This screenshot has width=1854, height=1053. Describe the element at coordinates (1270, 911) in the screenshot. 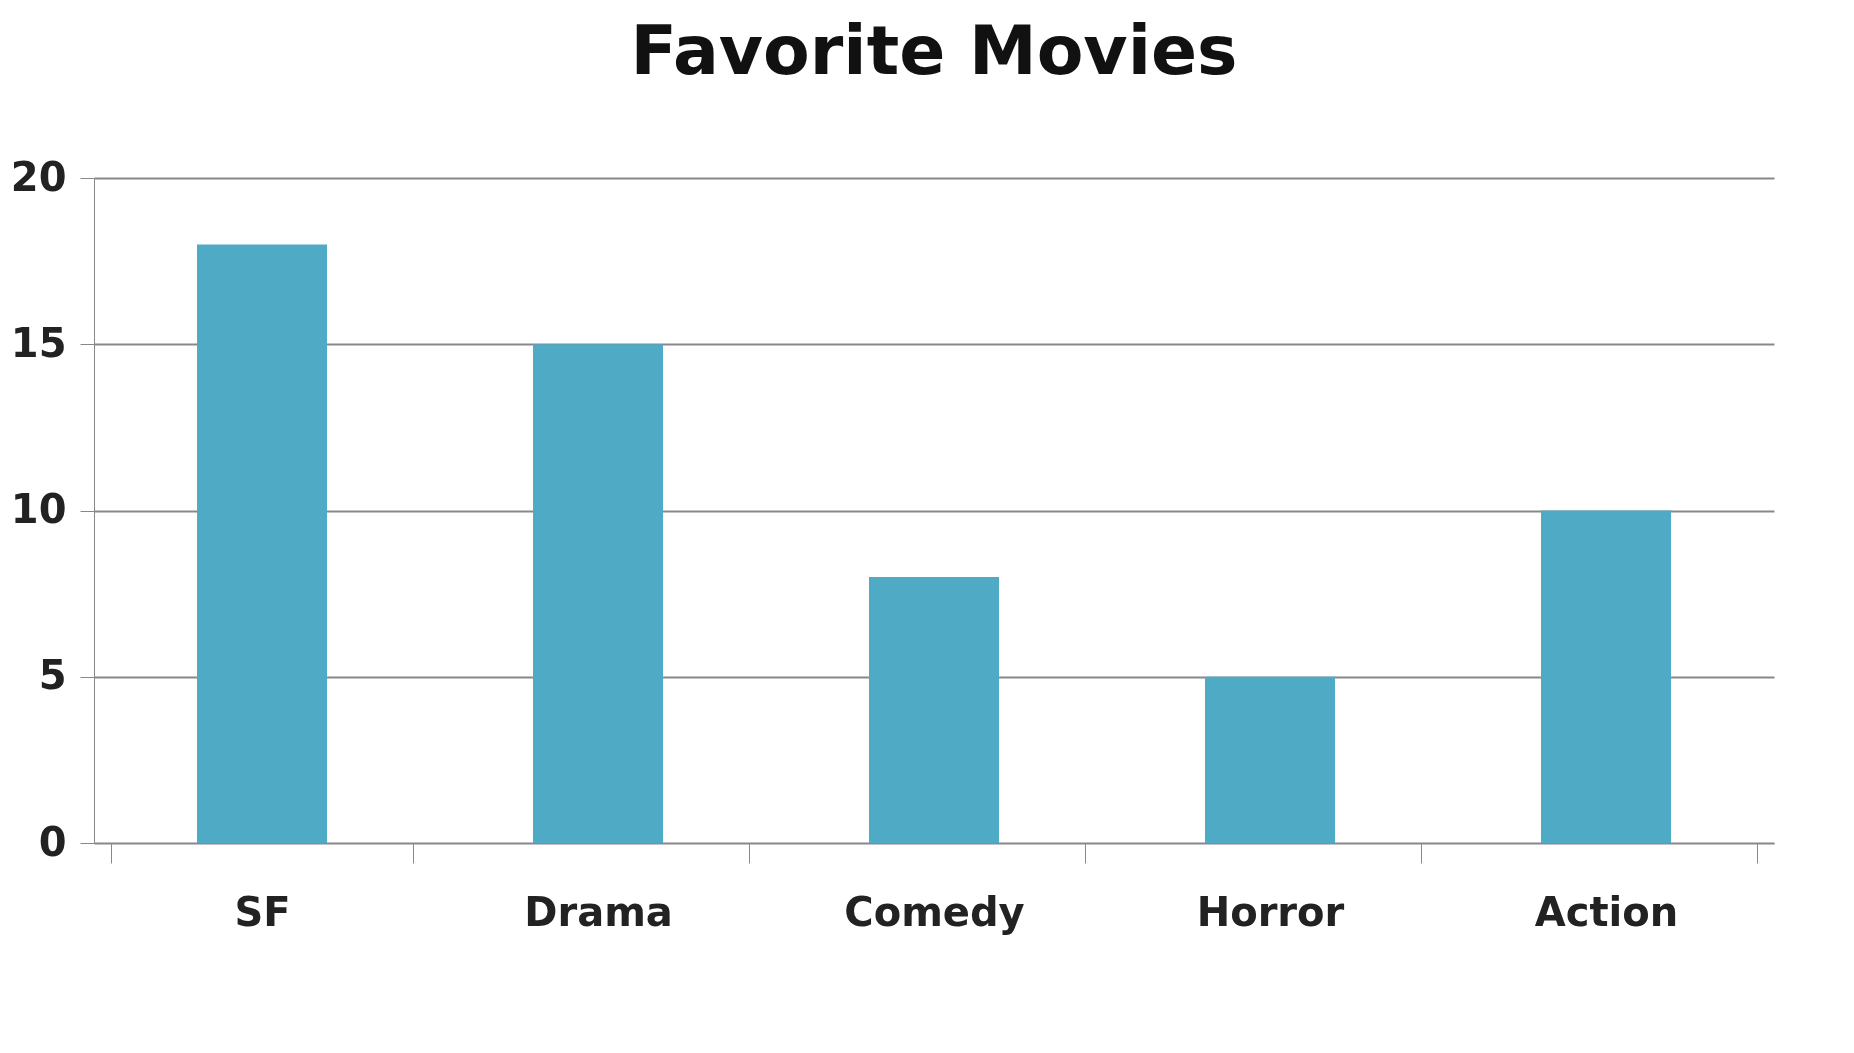

I see `x-tick-label: Horror` at that location.